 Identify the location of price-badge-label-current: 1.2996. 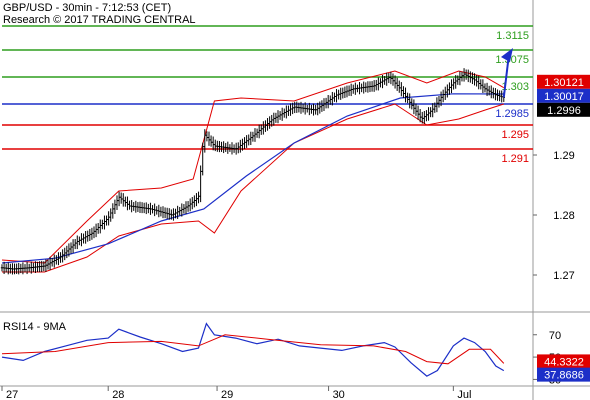
(564, 111).